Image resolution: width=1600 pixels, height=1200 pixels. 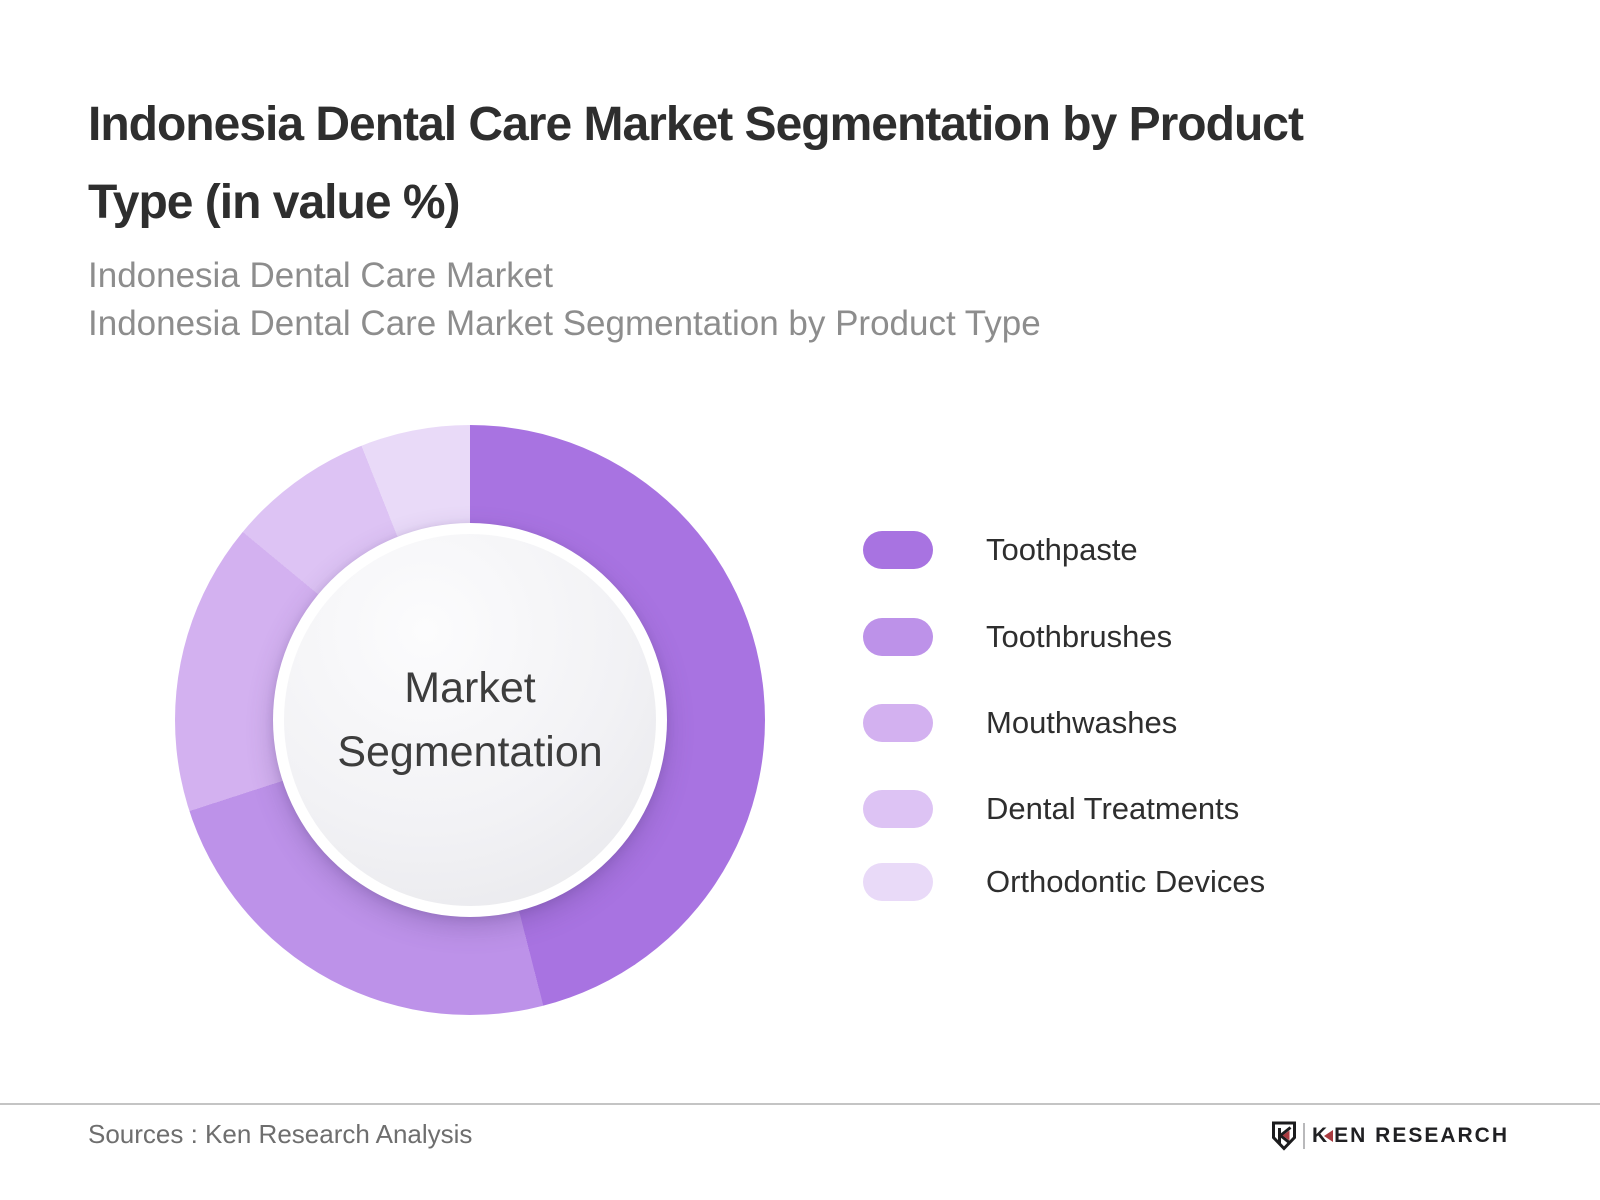 I want to click on legend-swatch-mouthwashes, so click(x=898, y=723).